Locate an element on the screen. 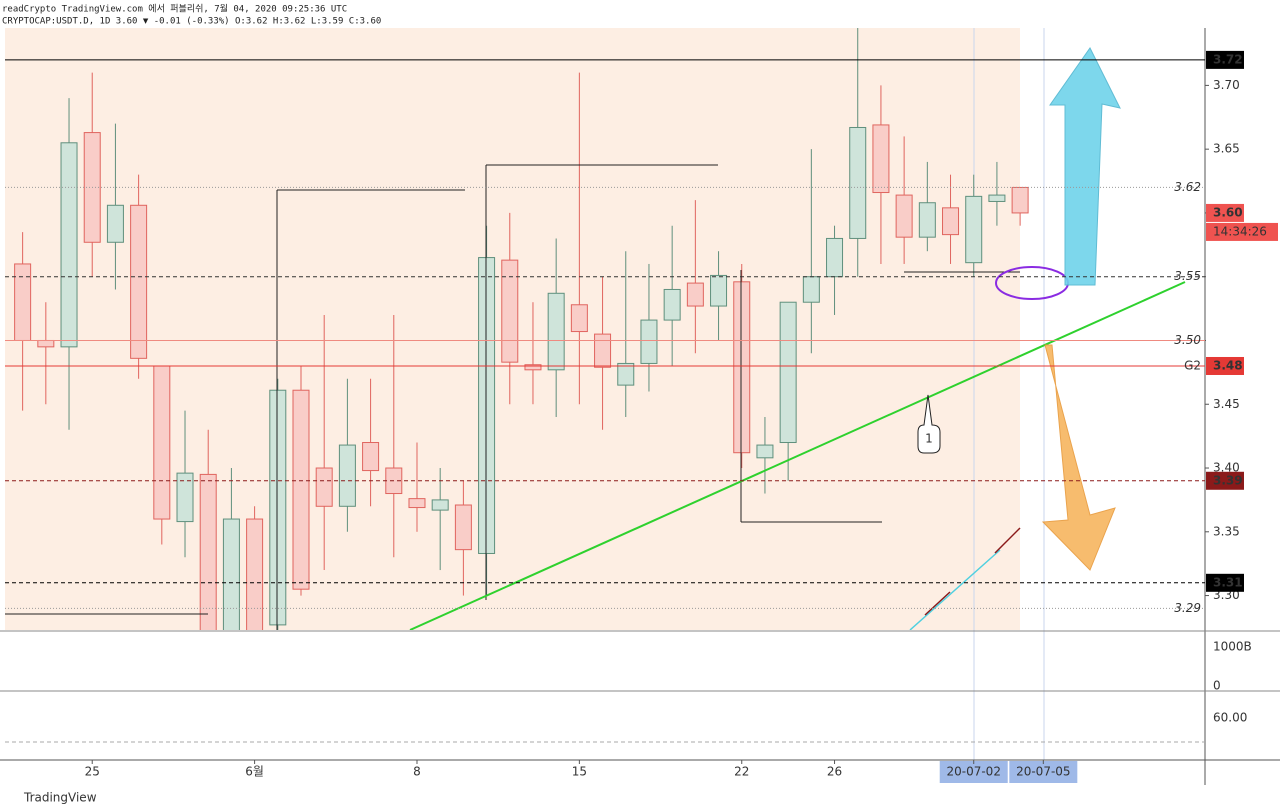  countdown: 14:34:26 is located at coordinates (1240, 231).